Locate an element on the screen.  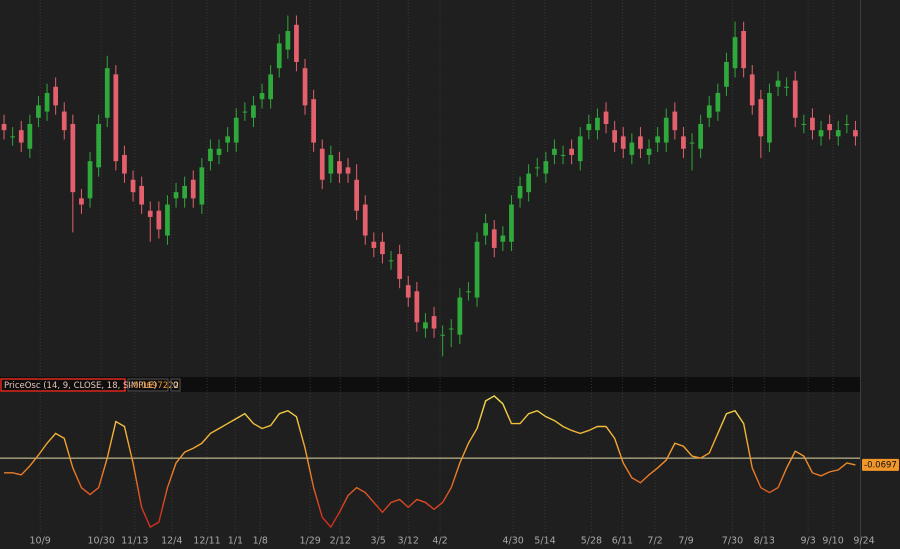
x-tick-label: 9/10 is located at coordinates (832, 541).